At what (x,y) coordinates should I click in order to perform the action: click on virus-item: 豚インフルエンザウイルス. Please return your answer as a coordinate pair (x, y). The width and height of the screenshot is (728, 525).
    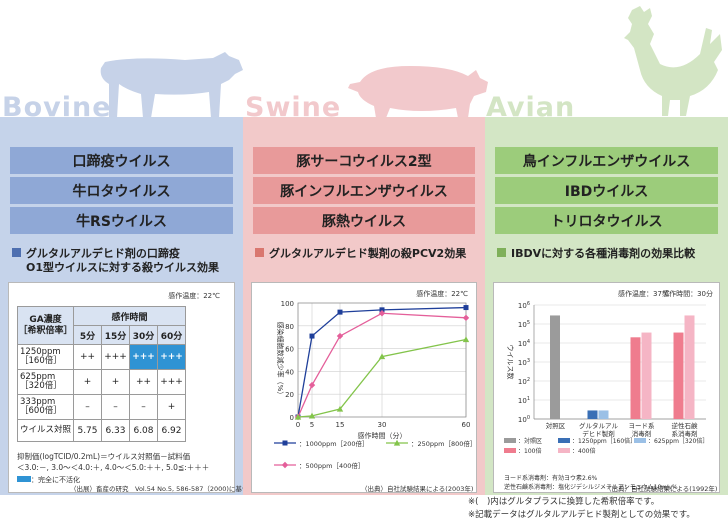
    Looking at the image, I should click on (364, 190).